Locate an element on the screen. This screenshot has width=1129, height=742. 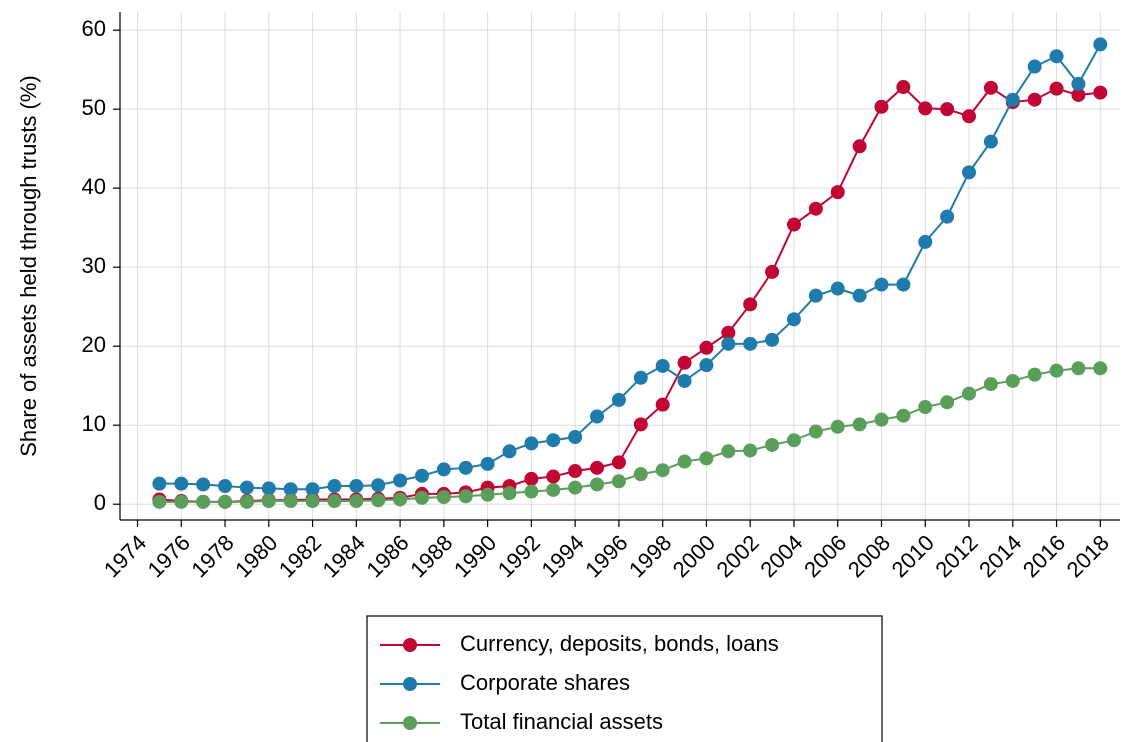
legend-label: Currency, deposits, bonds, loans is located at coordinates (619, 643).